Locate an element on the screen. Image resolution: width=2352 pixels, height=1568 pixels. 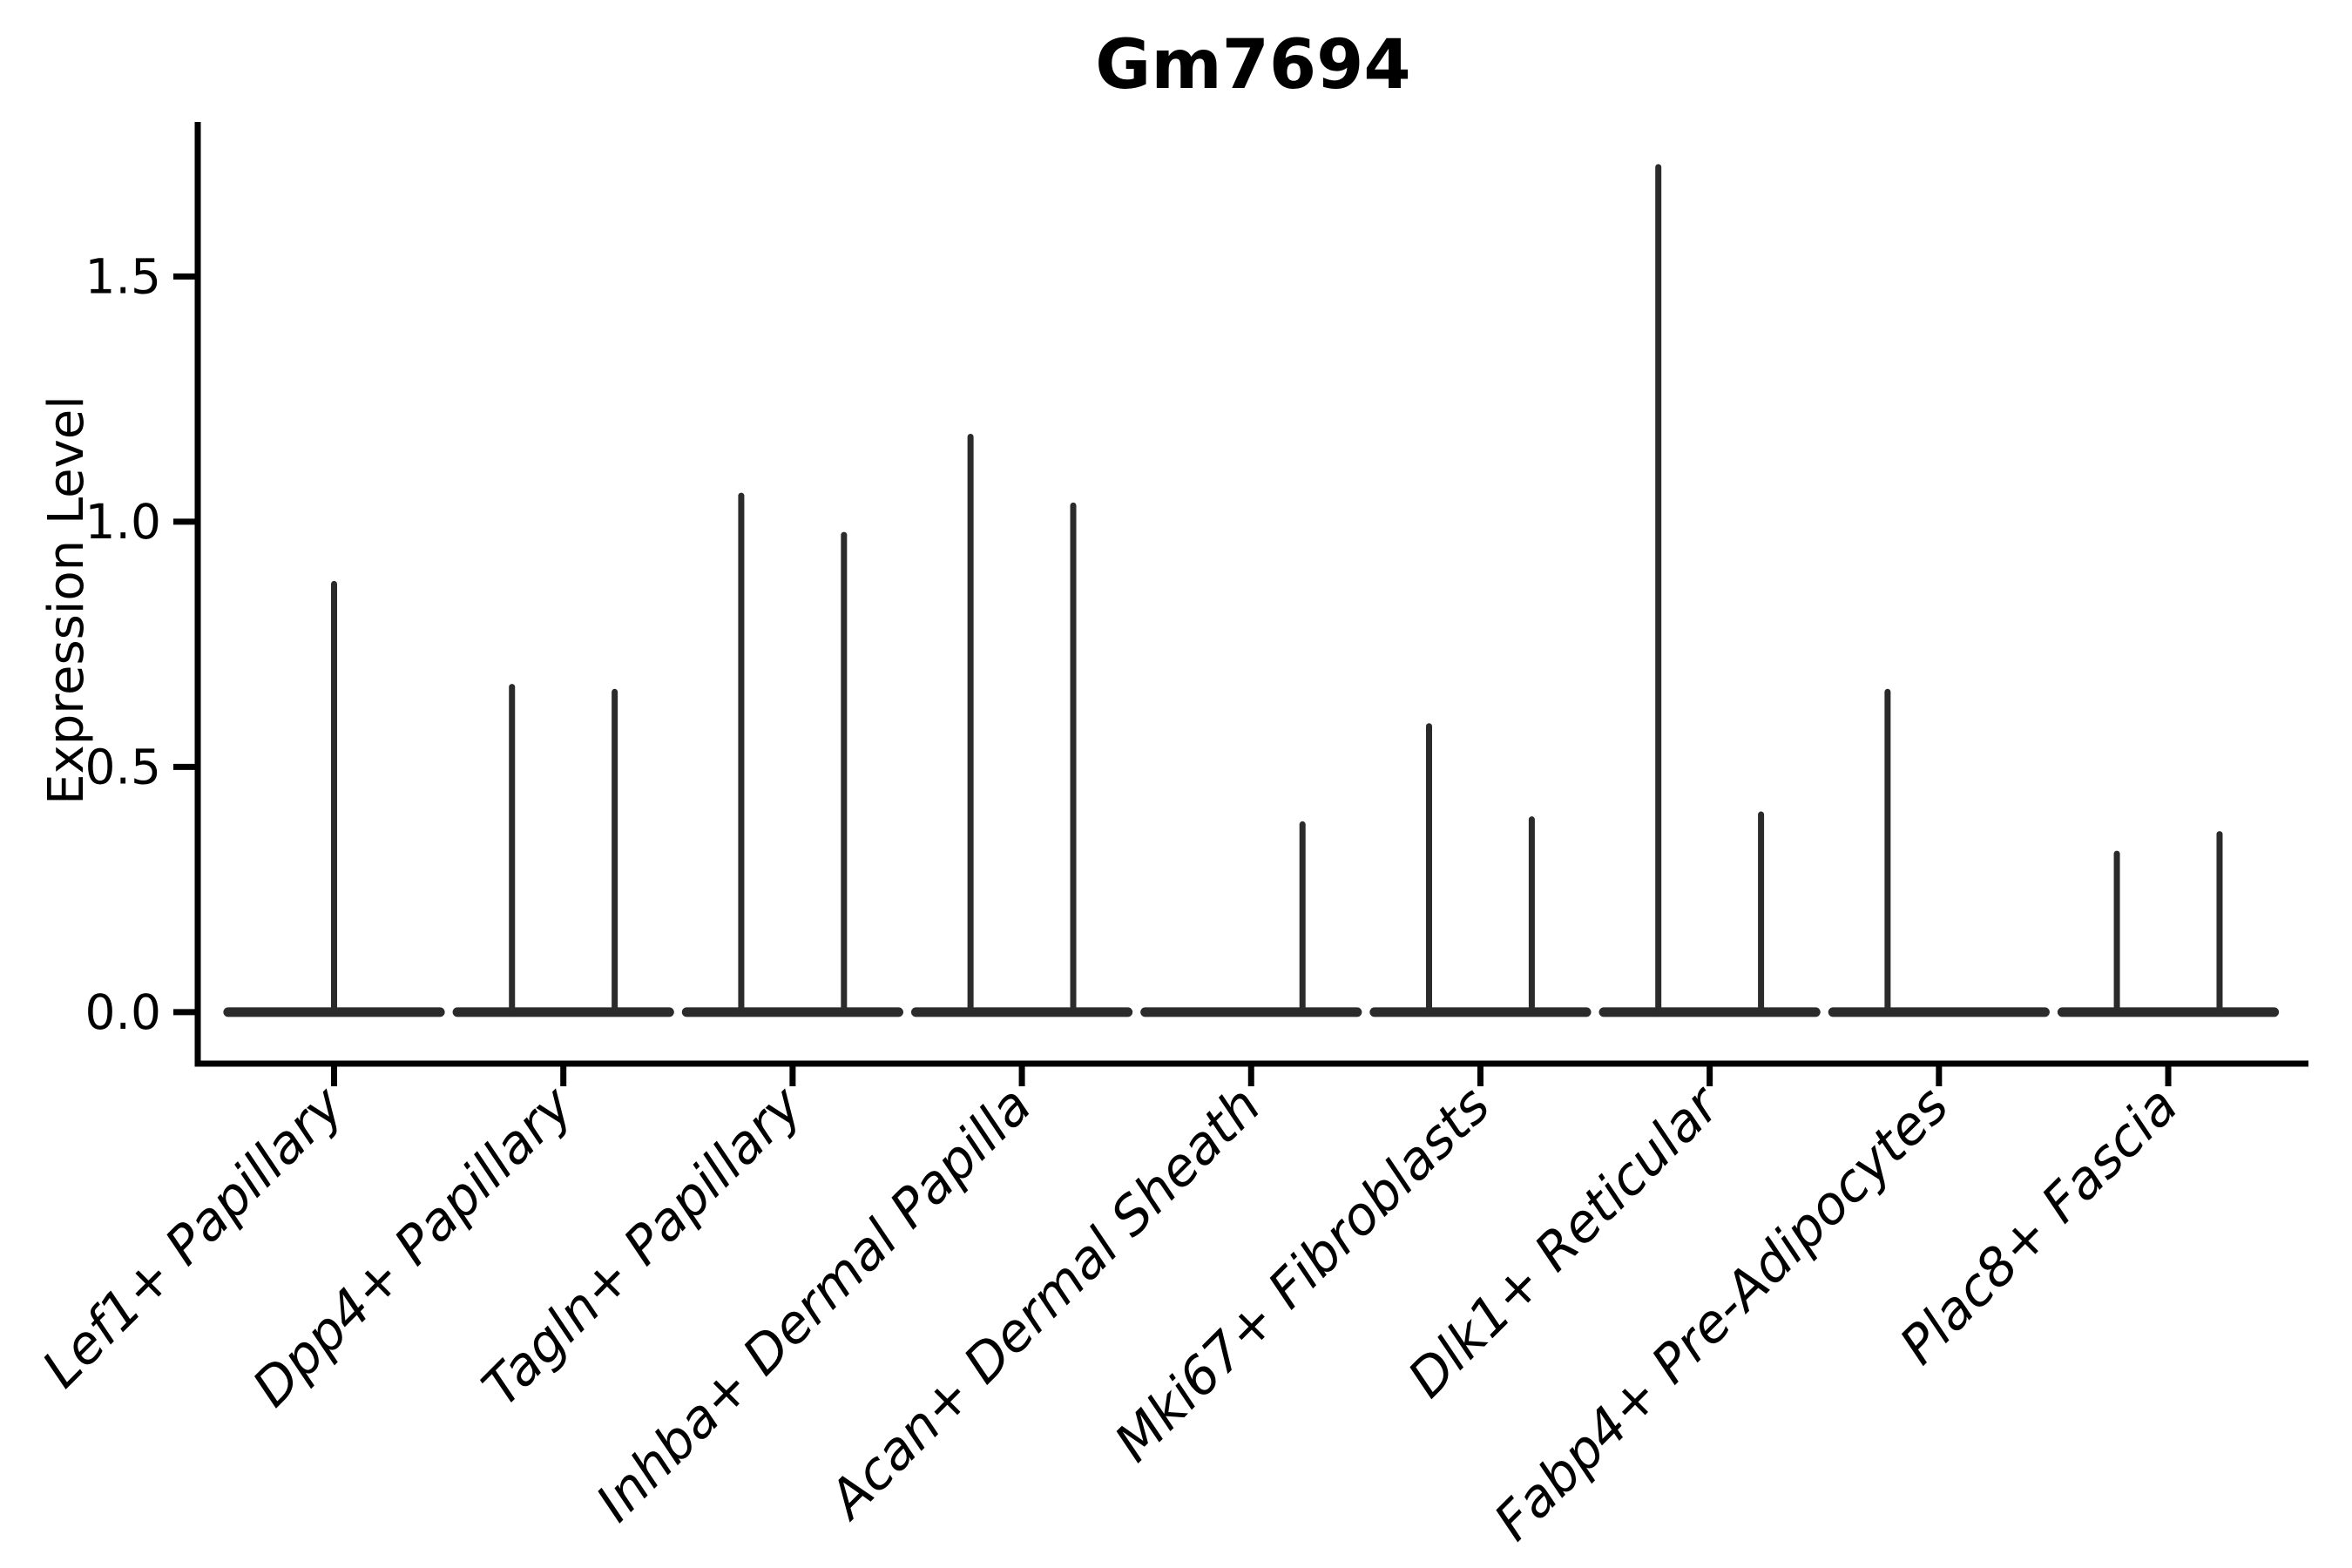
x-category-label: Inhba+ Dermal Papilla is located at coordinates (814, 1304).